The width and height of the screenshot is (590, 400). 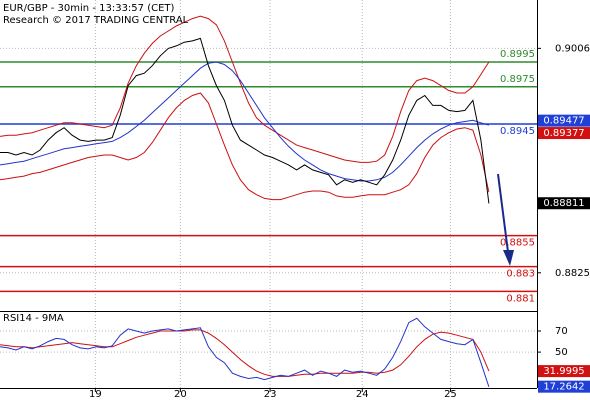 What do you see at coordinates (33, 318) in the screenshot?
I see `rsi-title: RSI14 - 9MA` at bounding box center [33, 318].